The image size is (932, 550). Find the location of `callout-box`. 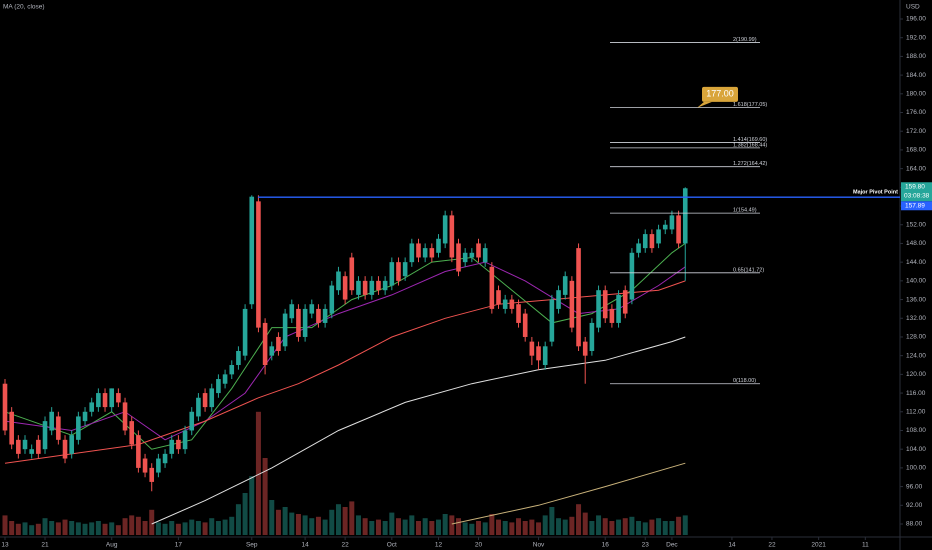

callout-box is located at coordinates (720, 94).